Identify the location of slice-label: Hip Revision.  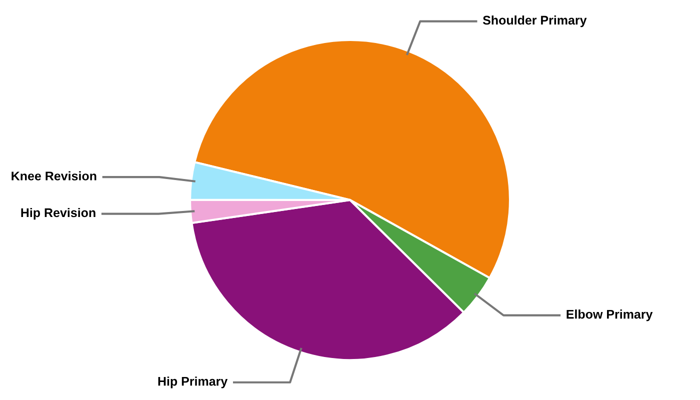
(58, 214).